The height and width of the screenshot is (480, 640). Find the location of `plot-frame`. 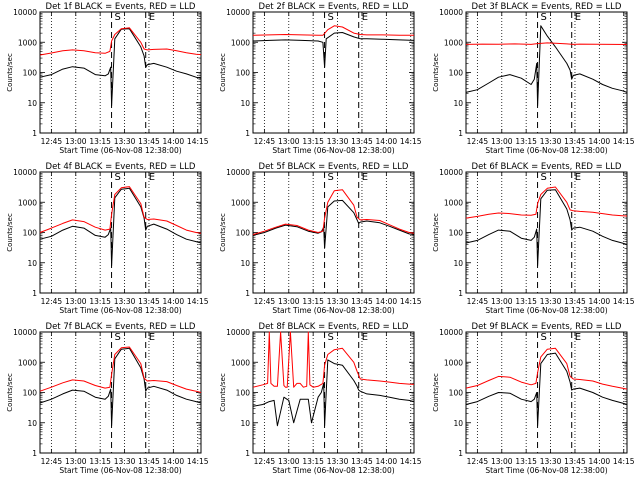

plot-frame is located at coordinates (546, 72).